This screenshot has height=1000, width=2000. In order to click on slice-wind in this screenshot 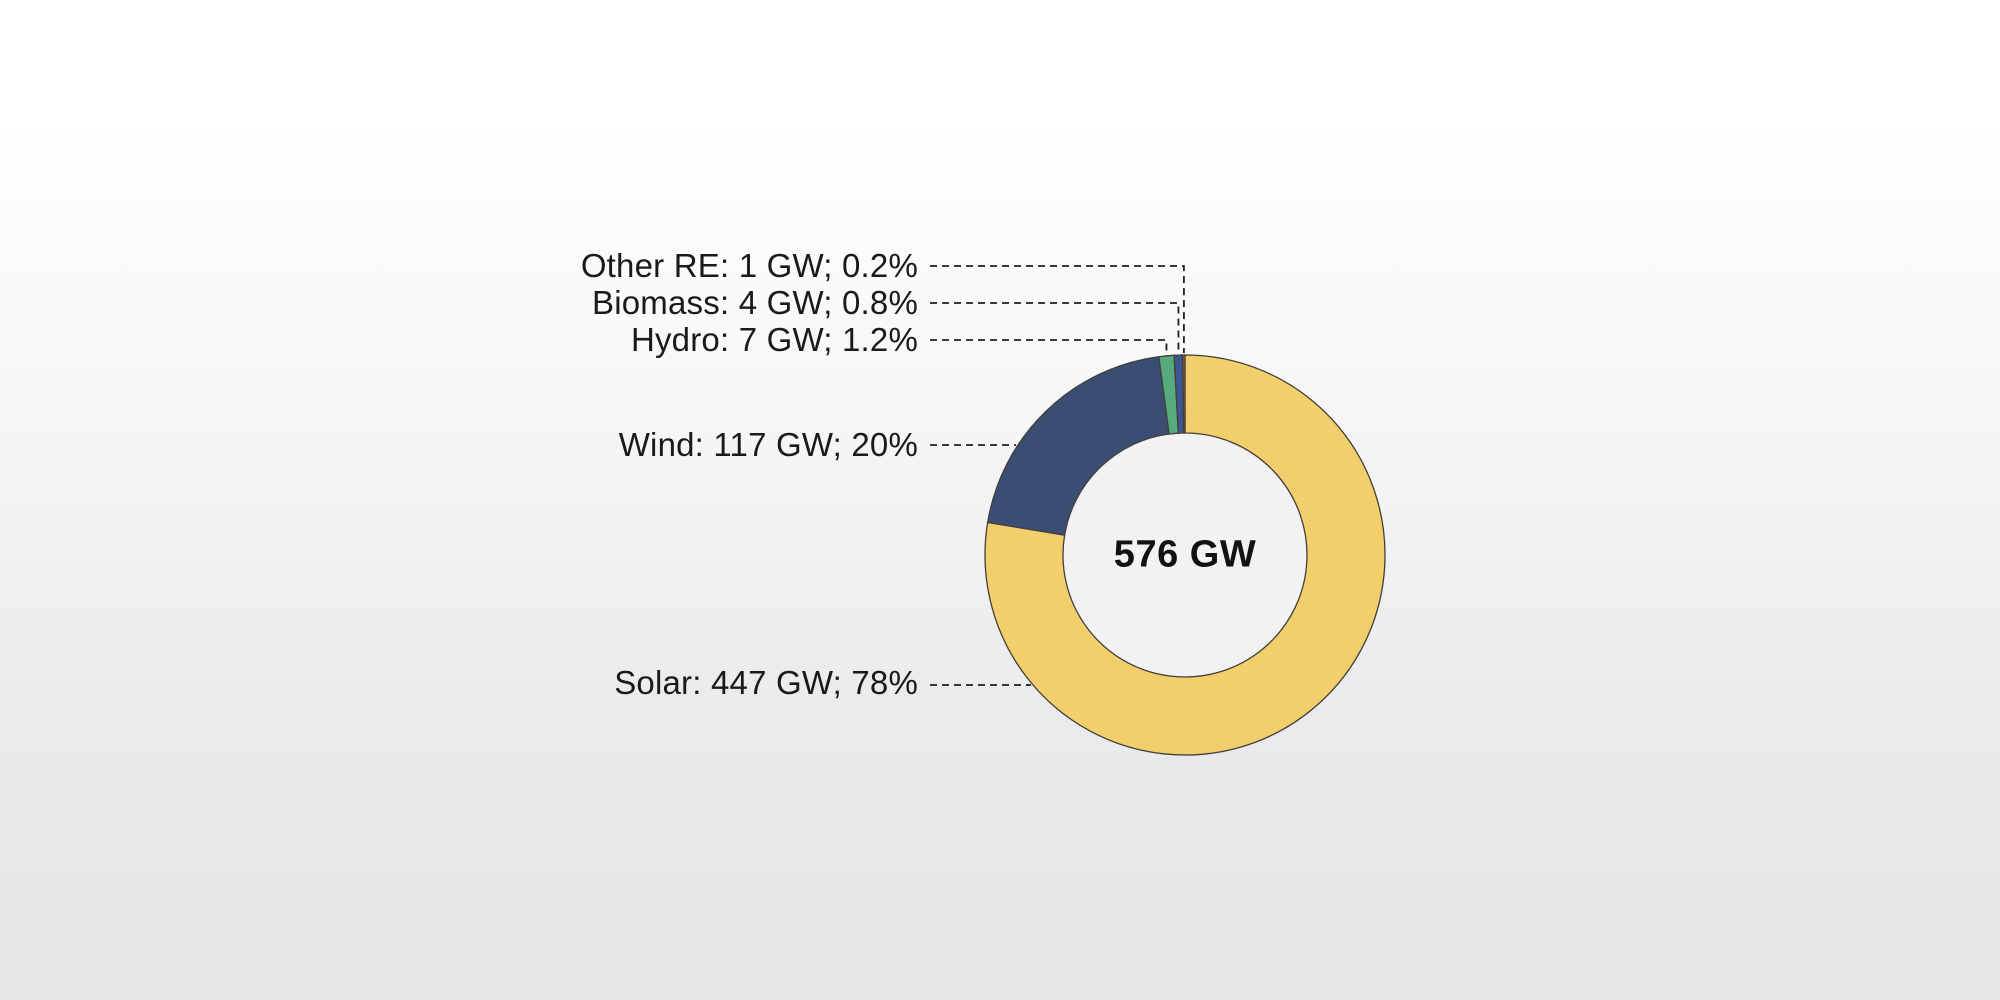, I will do `click(1078, 445)`.